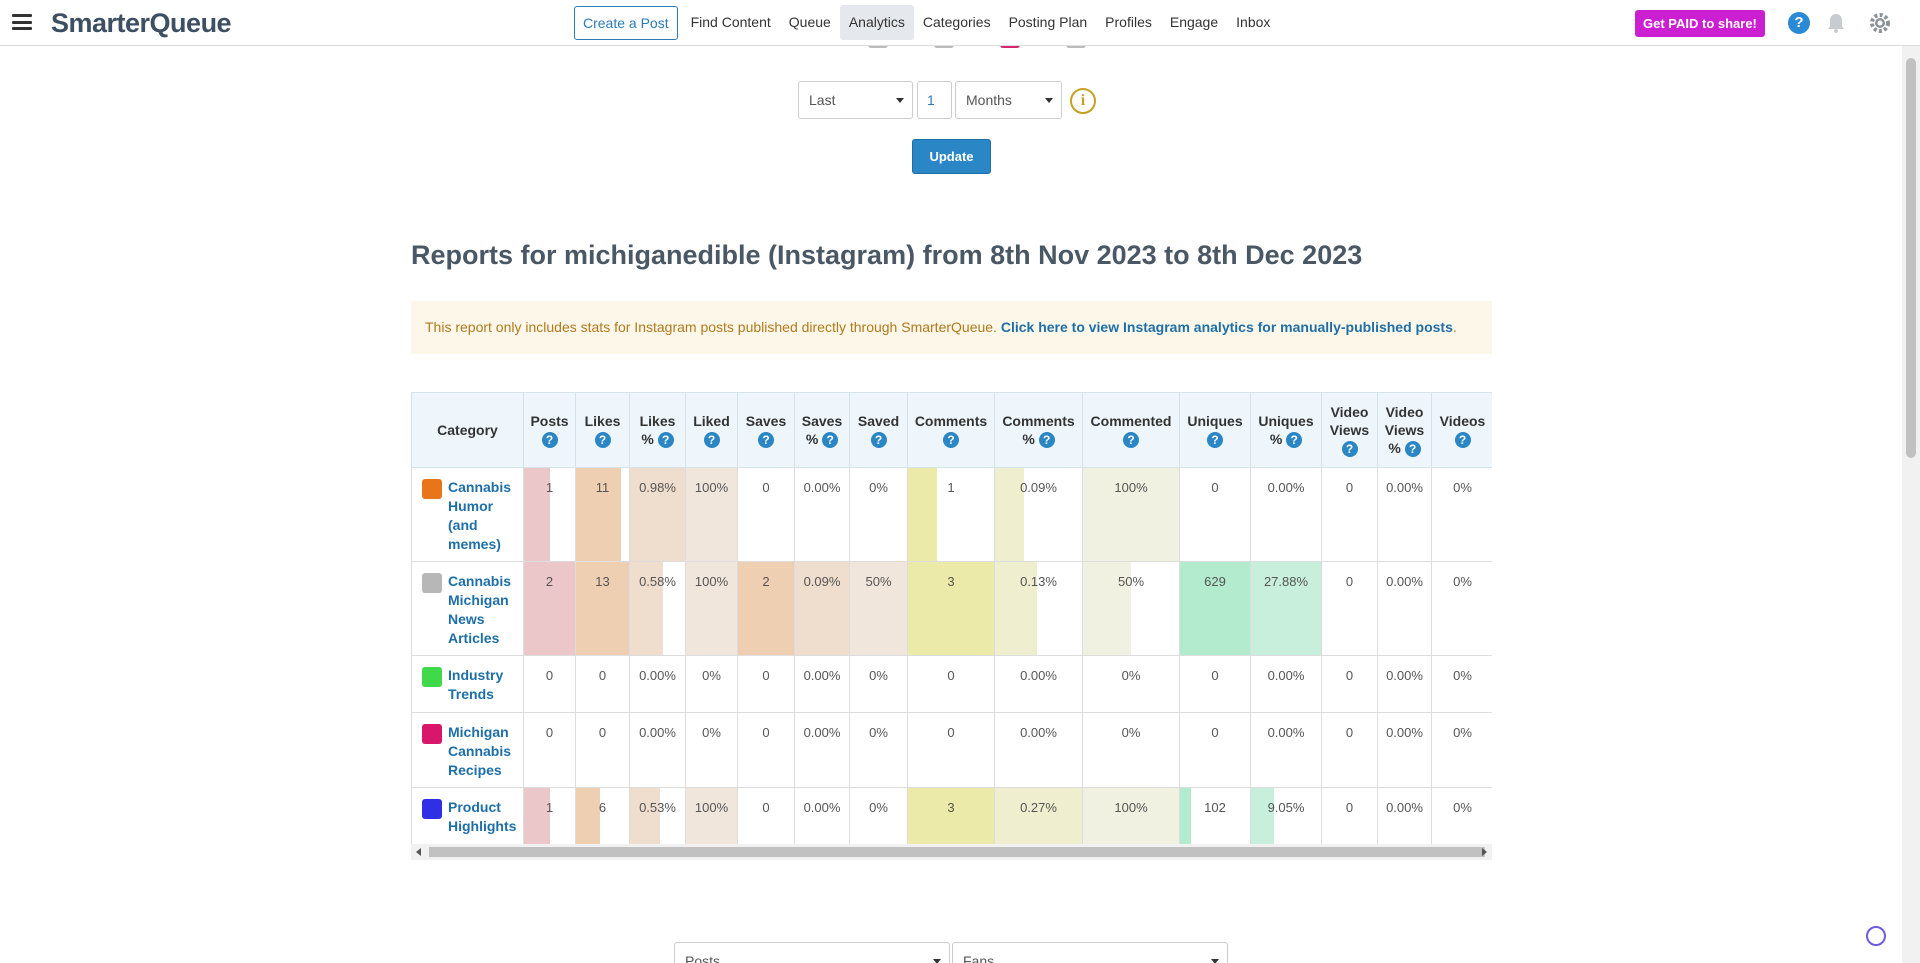 This screenshot has height=963, width=1920. Describe the element at coordinates (1700, 23) in the screenshot. I see `get-paid-button: Get PAID to share!` at that location.